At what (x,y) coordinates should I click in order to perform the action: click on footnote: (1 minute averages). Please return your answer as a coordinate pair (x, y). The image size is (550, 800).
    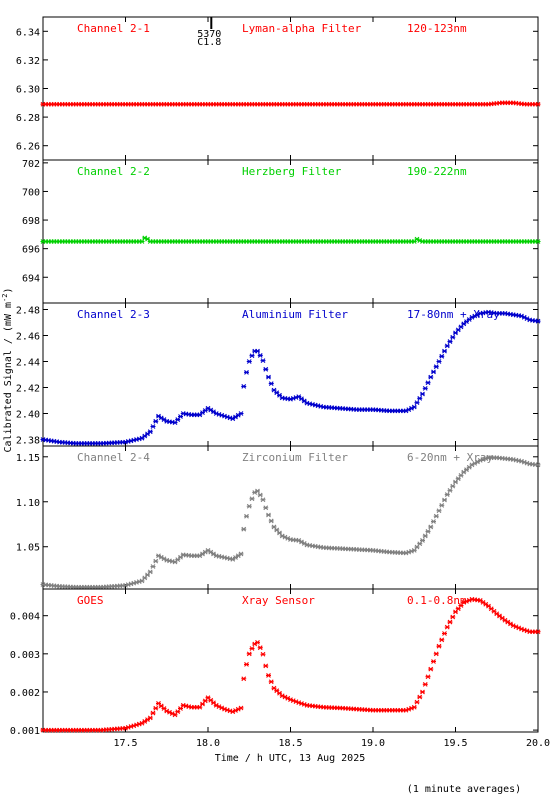
    Looking at the image, I should click on (464, 789).